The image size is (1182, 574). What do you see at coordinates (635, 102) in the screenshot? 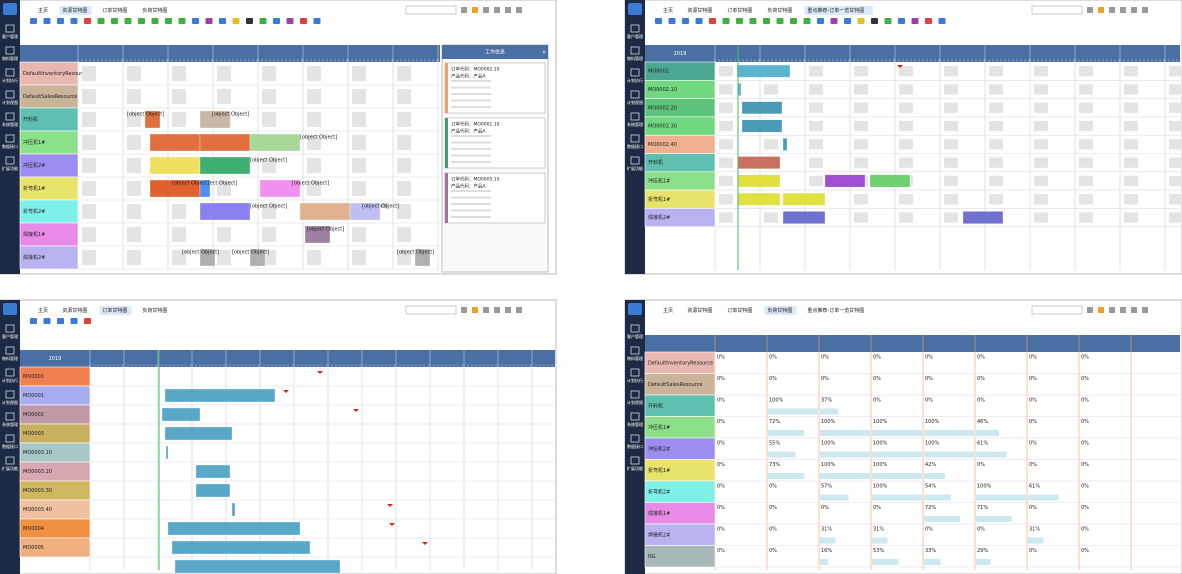
I see `sidebar-label: 计划视图` at bounding box center [635, 102].